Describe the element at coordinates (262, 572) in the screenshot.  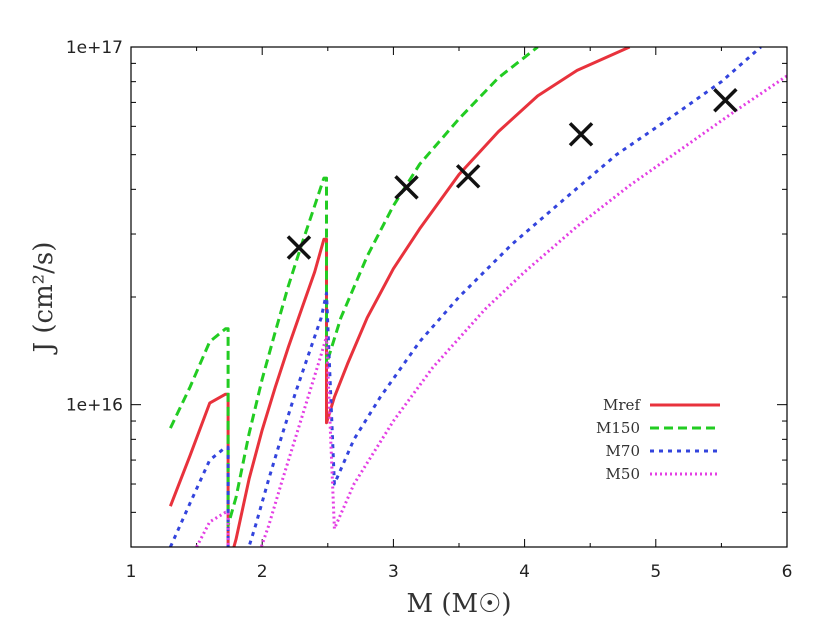
I see `x-tick-label: 2` at that location.